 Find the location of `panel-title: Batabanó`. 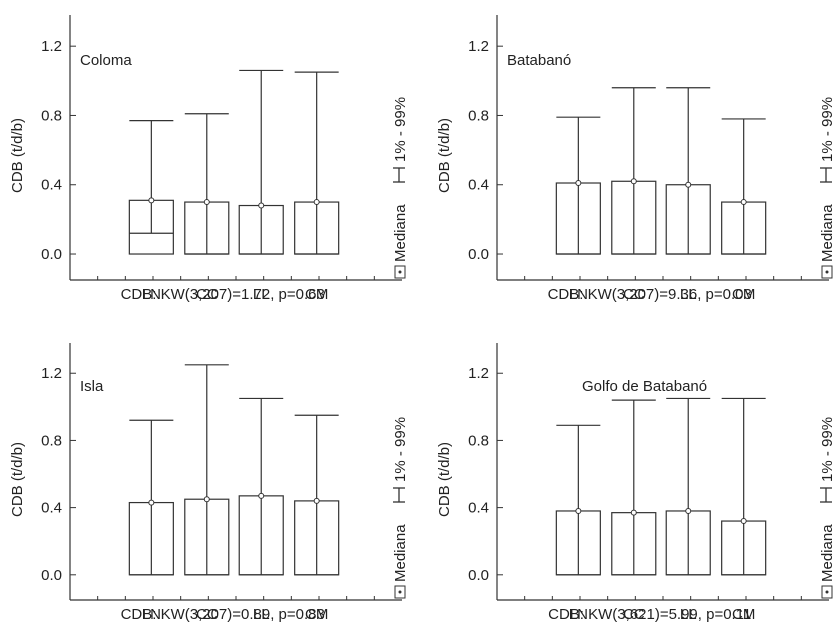

panel-title: Batabanó is located at coordinates (539, 60).